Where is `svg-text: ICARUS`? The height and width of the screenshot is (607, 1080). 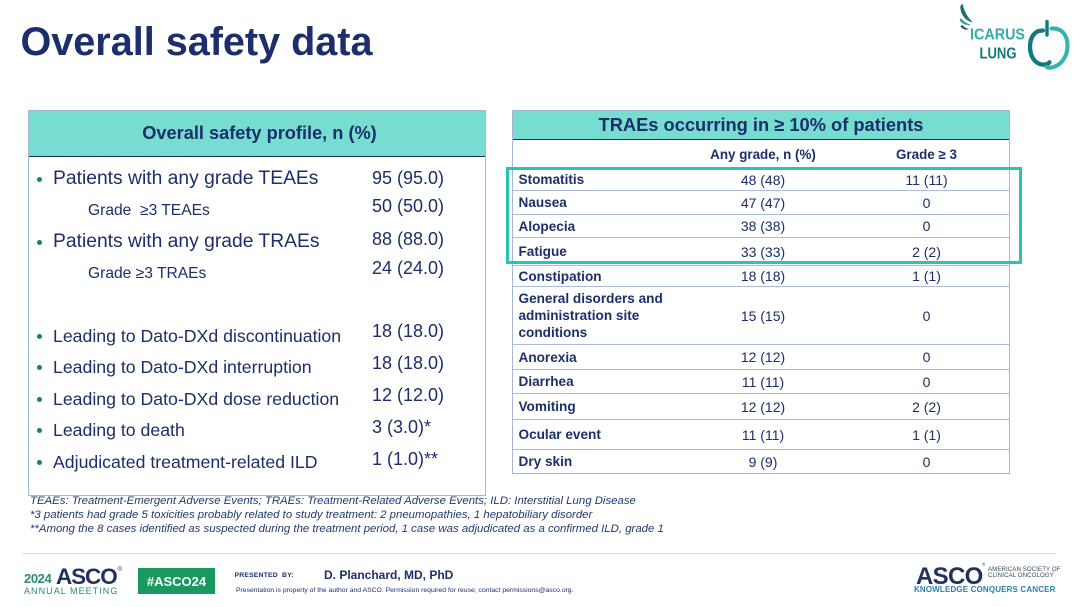 svg-text: ICARUS is located at coordinates (997, 35).